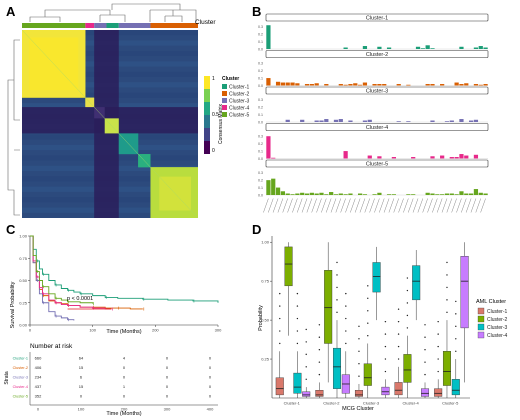  I want to click on risk-xtick-label: 100, so click(81, 409).